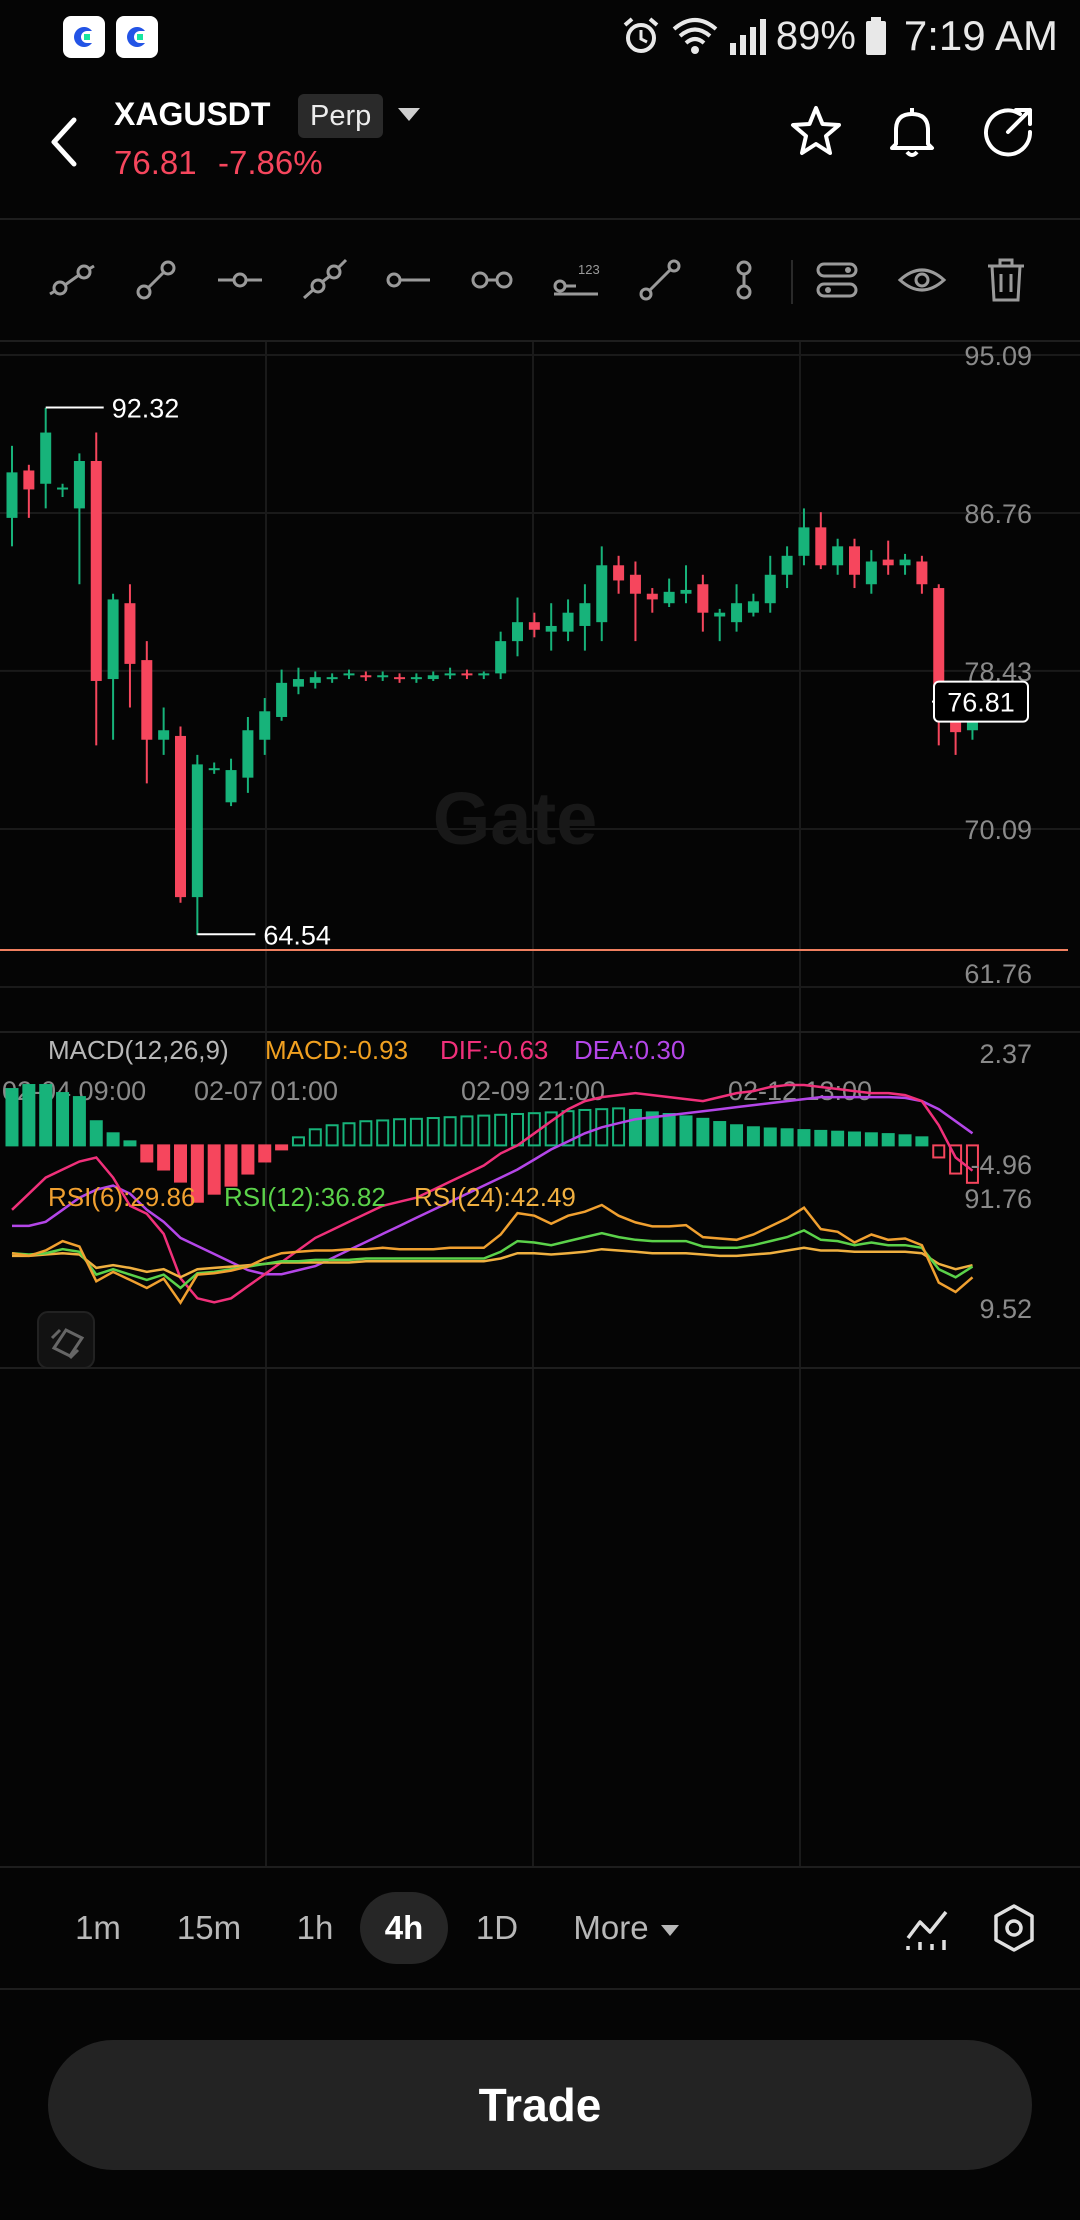 The width and height of the screenshot is (1080, 2220). What do you see at coordinates (270, 162) in the screenshot?
I see `price-change-percent: -7.86%` at bounding box center [270, 162].